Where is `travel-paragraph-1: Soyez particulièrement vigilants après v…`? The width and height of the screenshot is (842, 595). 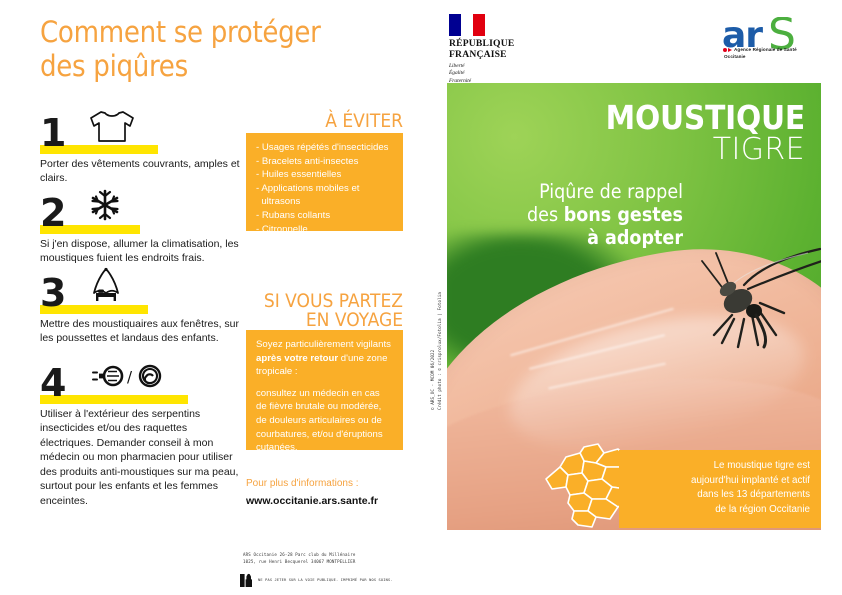 travel-paragraph-1: Soyez particulièrement vigilants après v… is located at coordinates (324, 358).